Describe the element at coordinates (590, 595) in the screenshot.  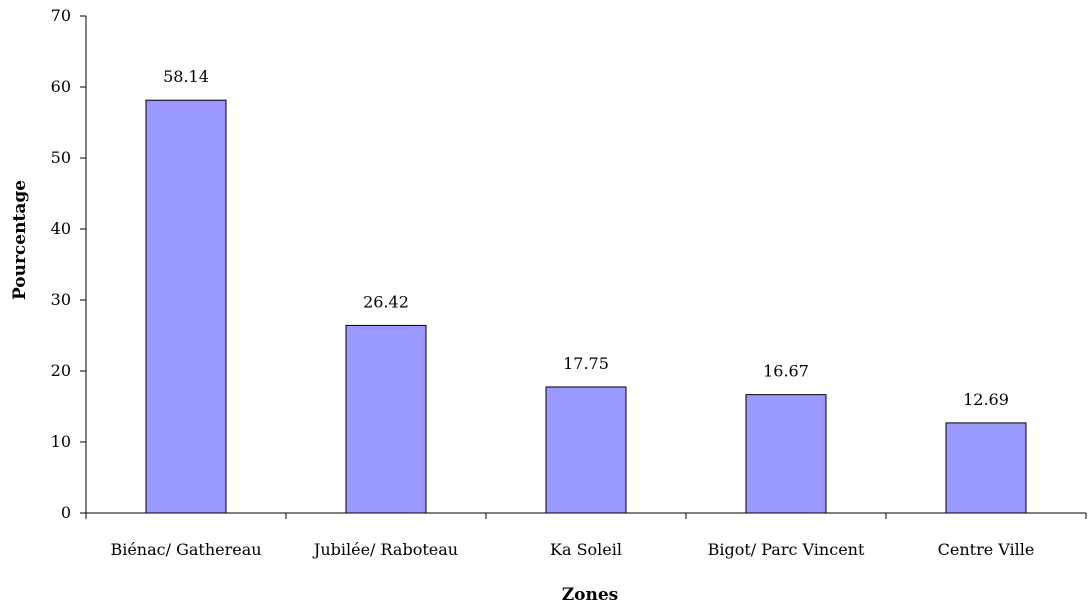
I see `x-axis-title: Zones` at that location.